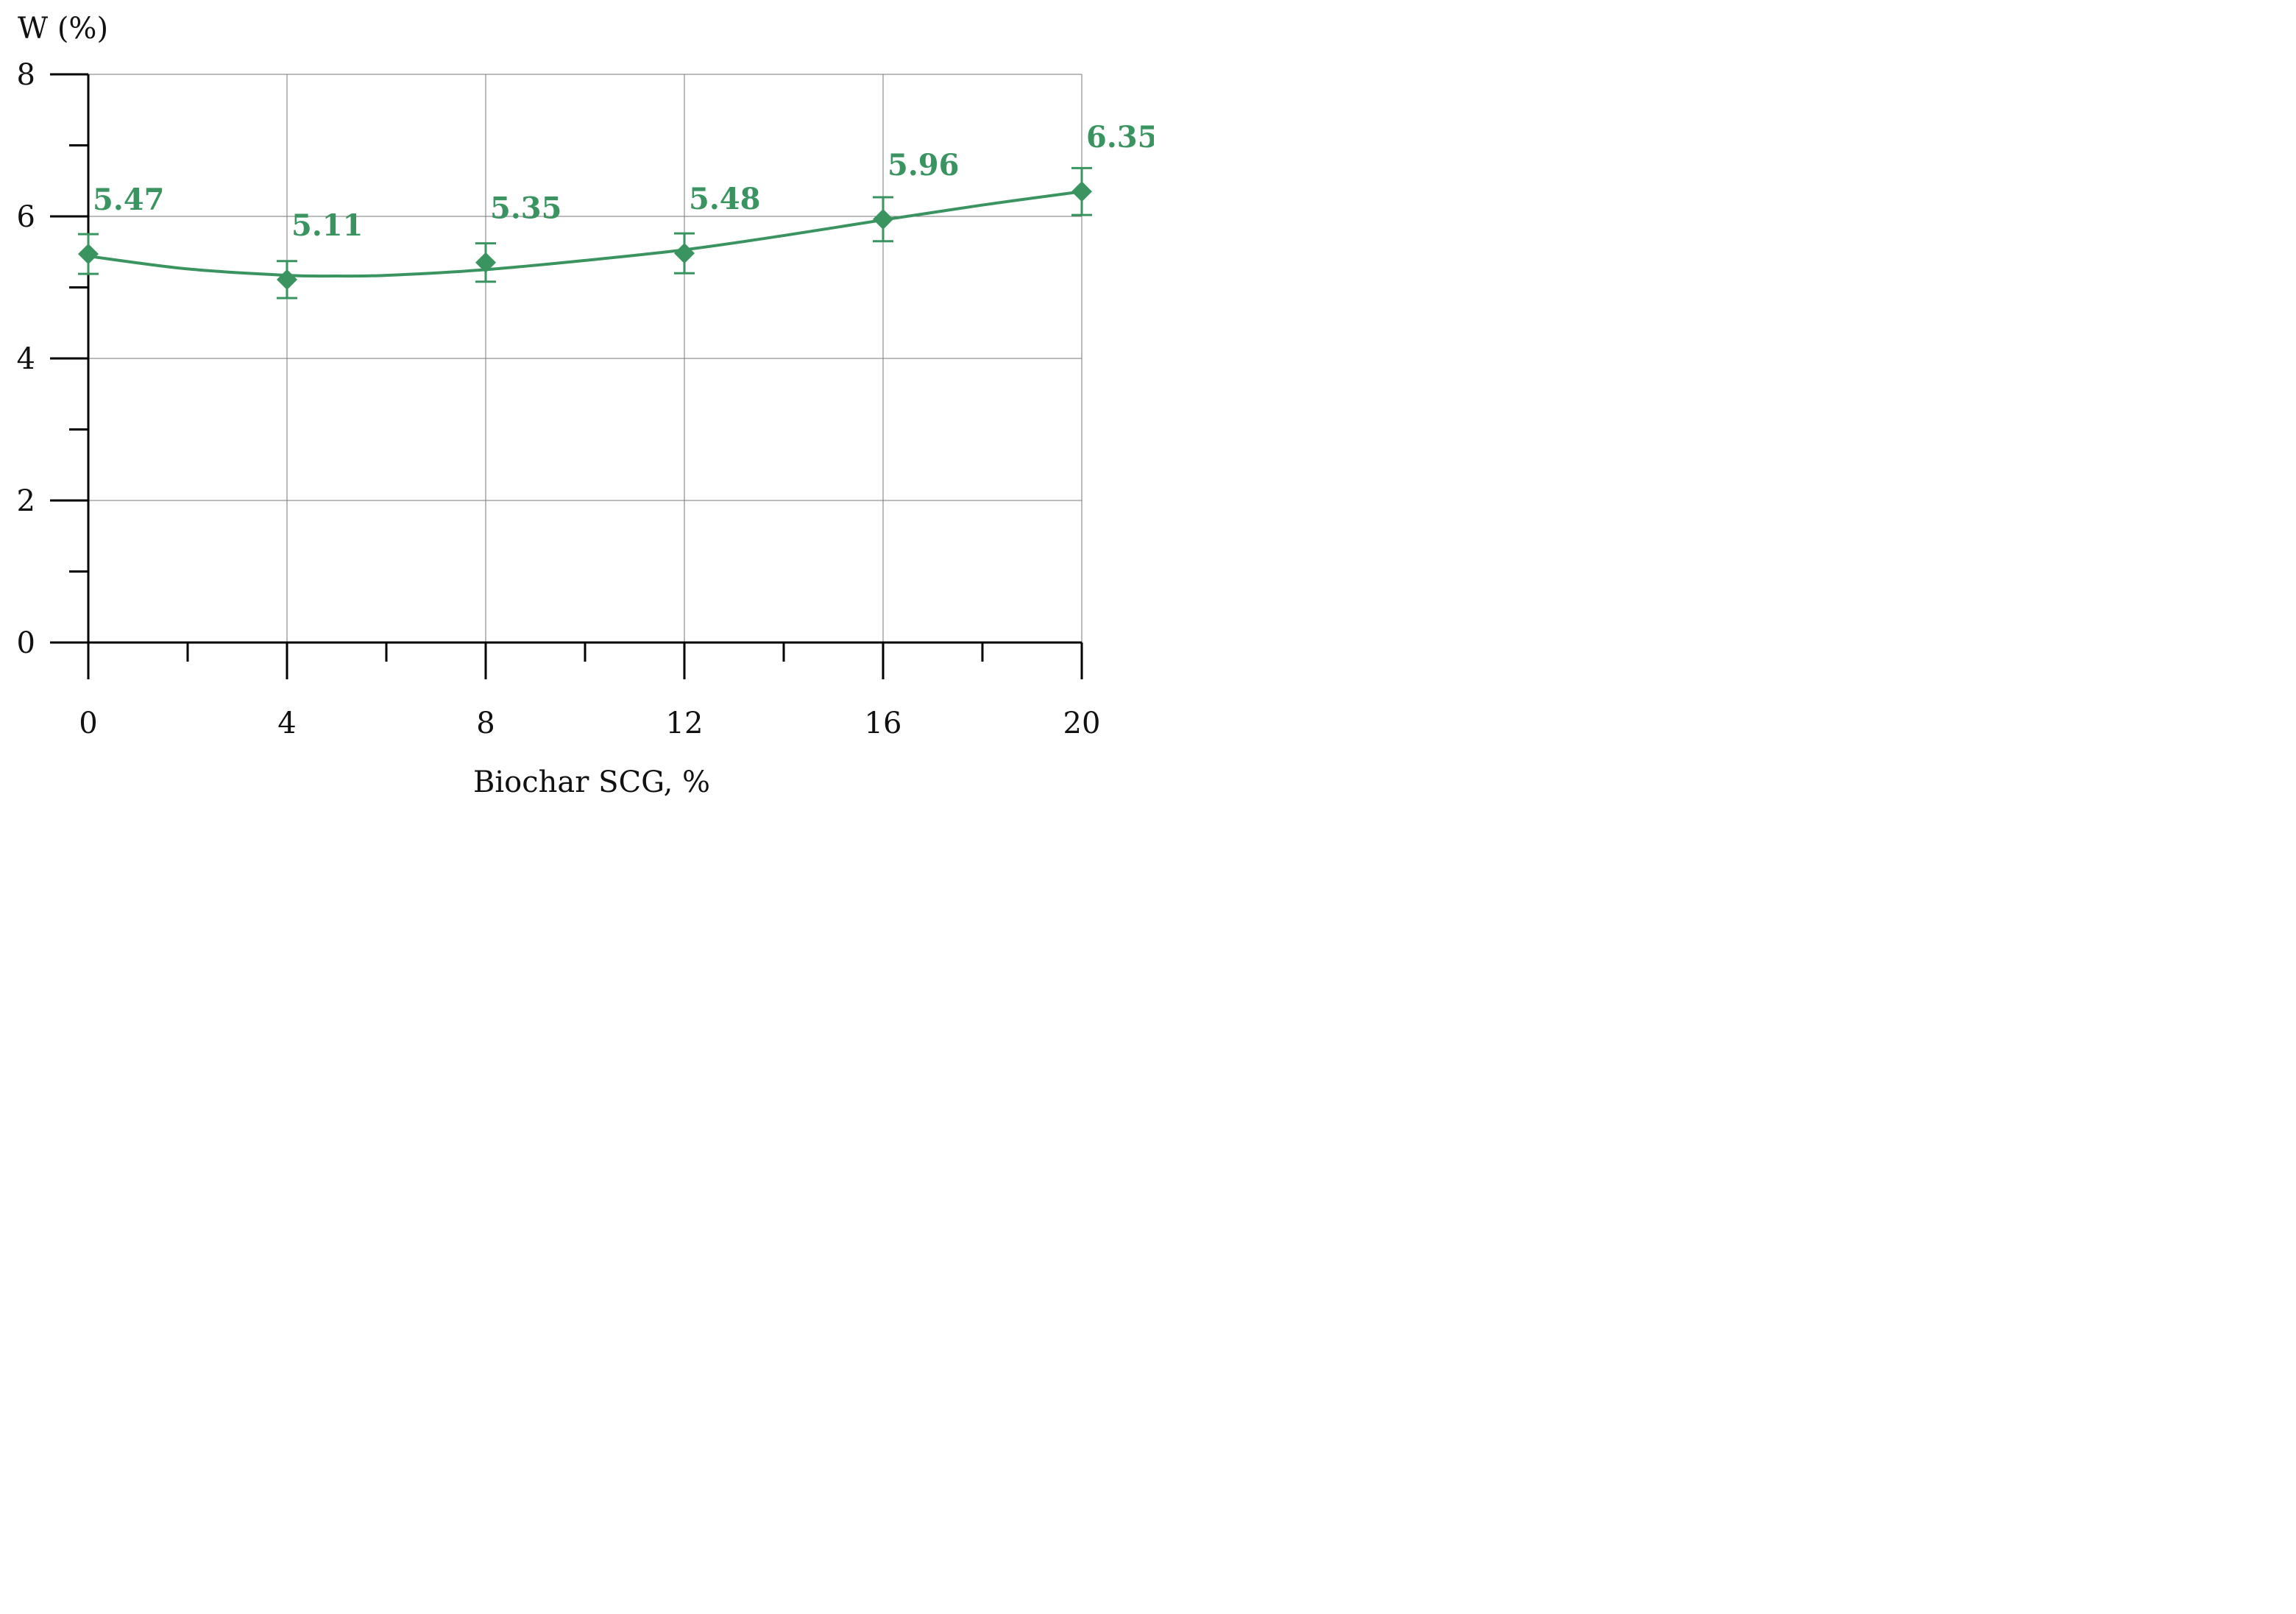 The image size is (2296, 1614). I want to click on y-tick-label: 4, so click(26, 359).